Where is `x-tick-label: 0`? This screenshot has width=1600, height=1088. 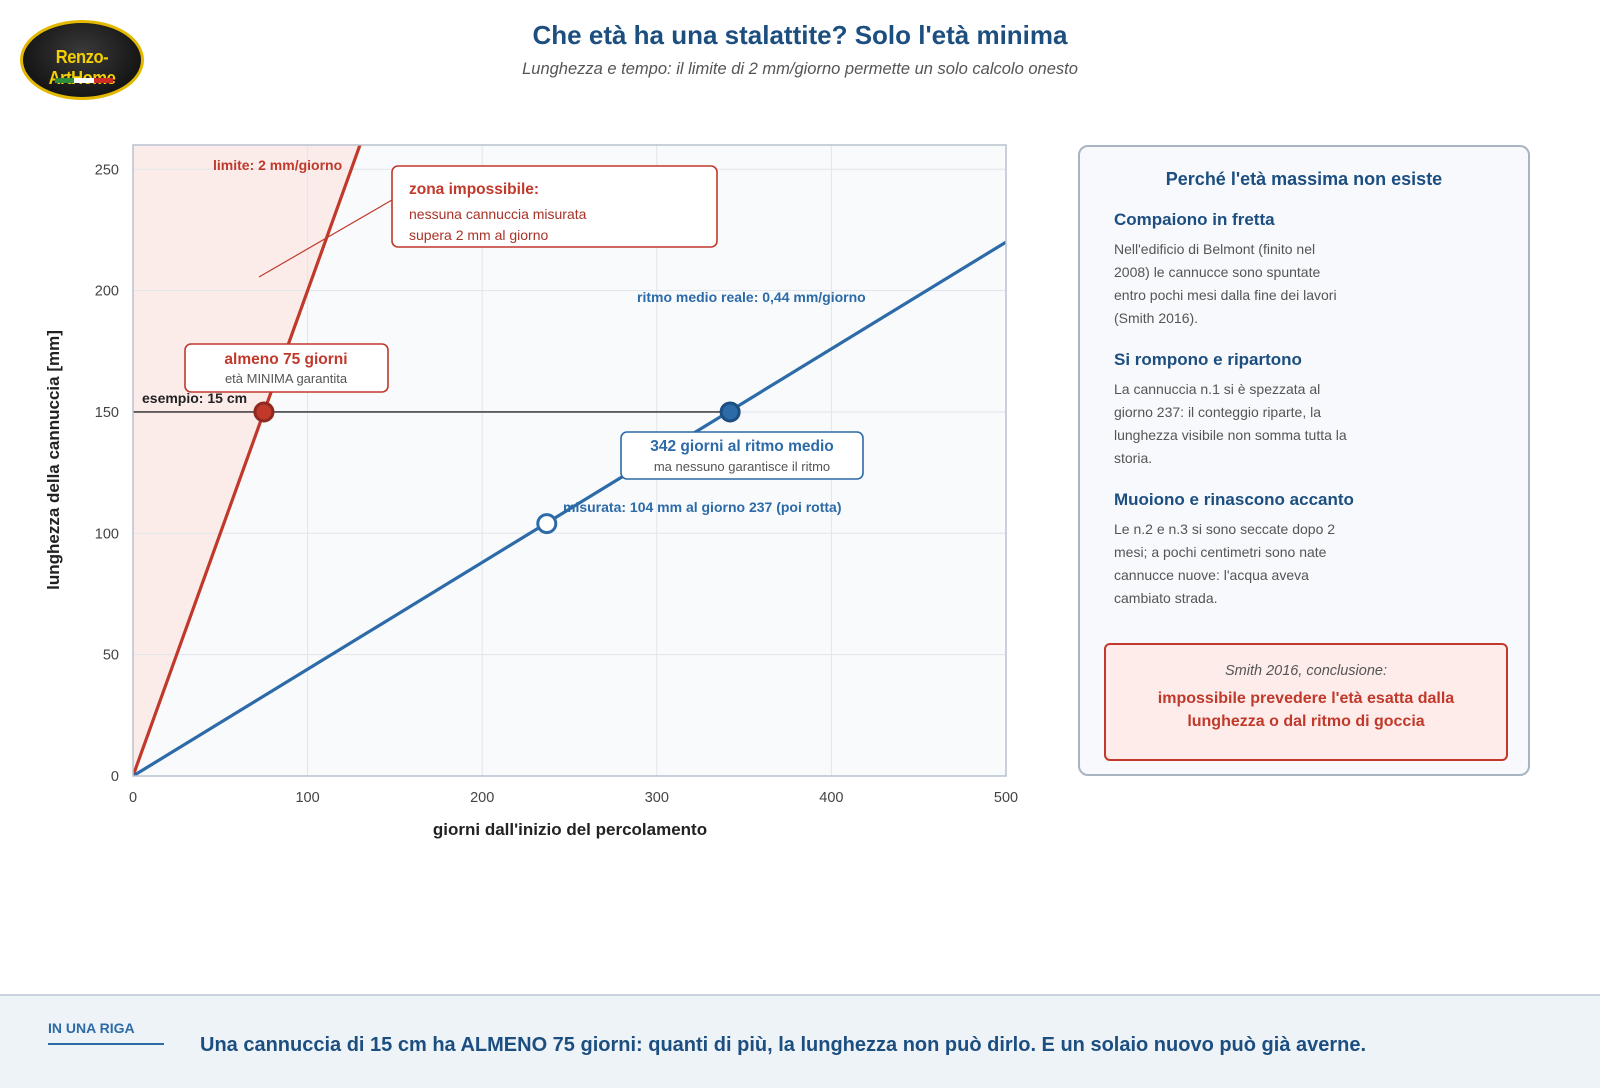 x-tick-label: 0 is located at coordinates (133, 798).